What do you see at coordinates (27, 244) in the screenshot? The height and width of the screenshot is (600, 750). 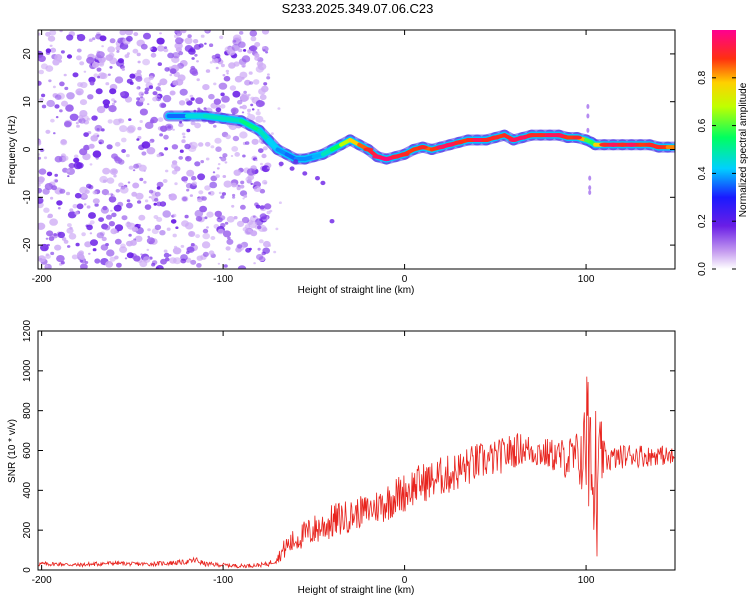 I see `y-tick-label: -20` at bounding box center [27, 244].